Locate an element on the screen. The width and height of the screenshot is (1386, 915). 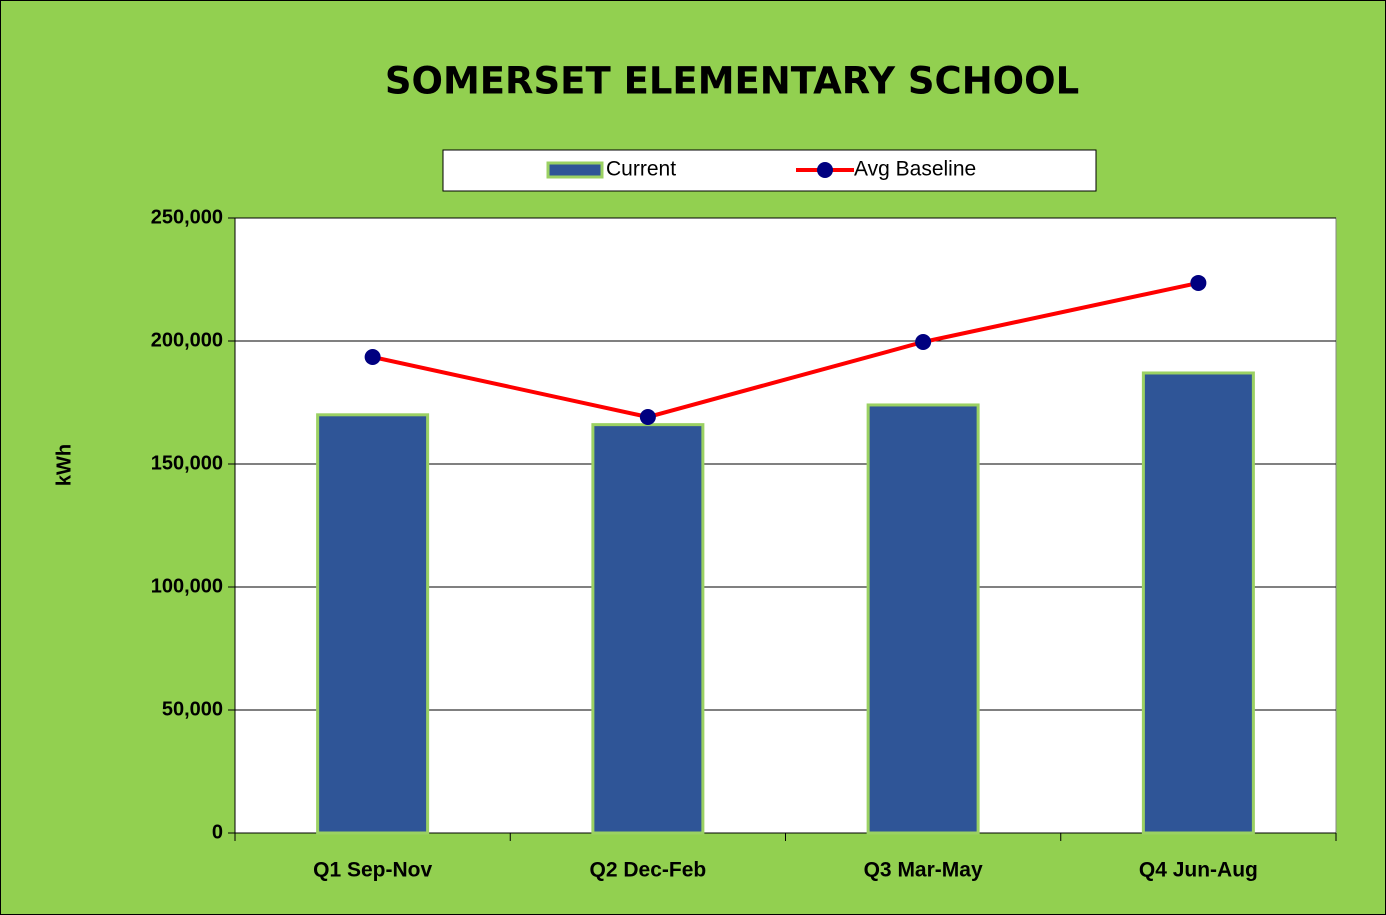
y-tick-label: 100,000 is located at coordinates (187, 586).